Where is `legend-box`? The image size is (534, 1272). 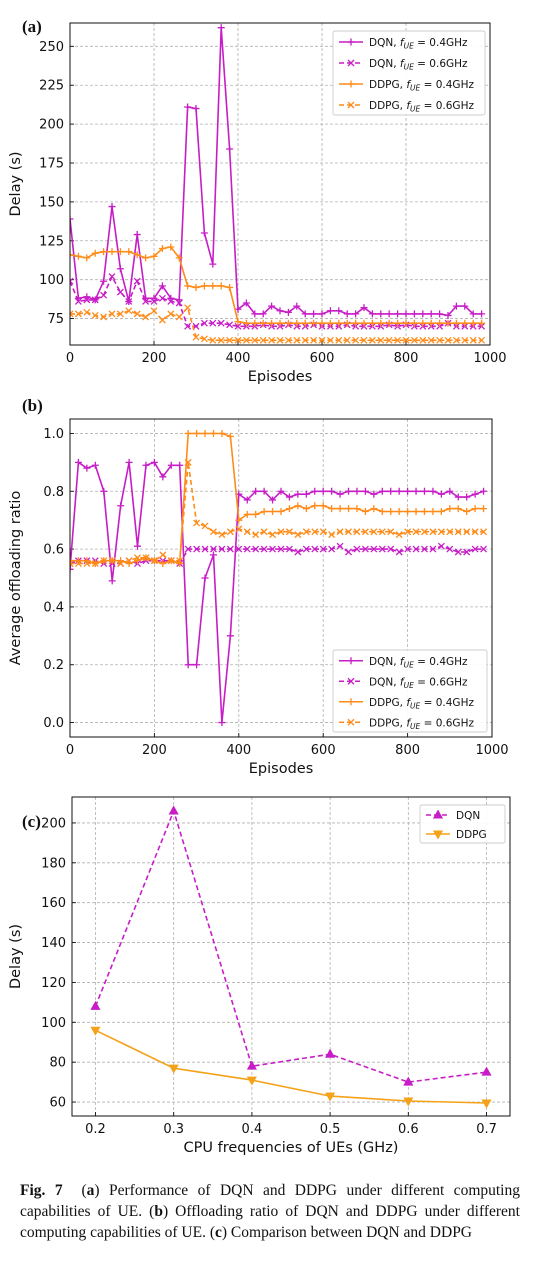
legend-box is located at coordinates (409, 73).